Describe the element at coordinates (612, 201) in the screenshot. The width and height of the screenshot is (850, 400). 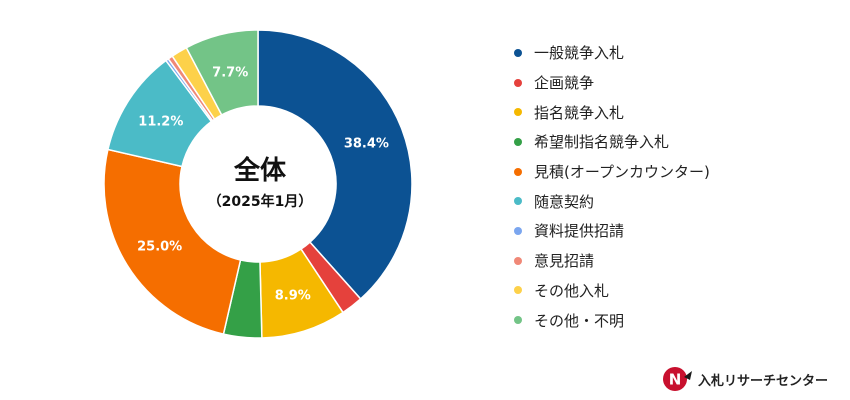
I see `legend-item: 随意契約` at that location.